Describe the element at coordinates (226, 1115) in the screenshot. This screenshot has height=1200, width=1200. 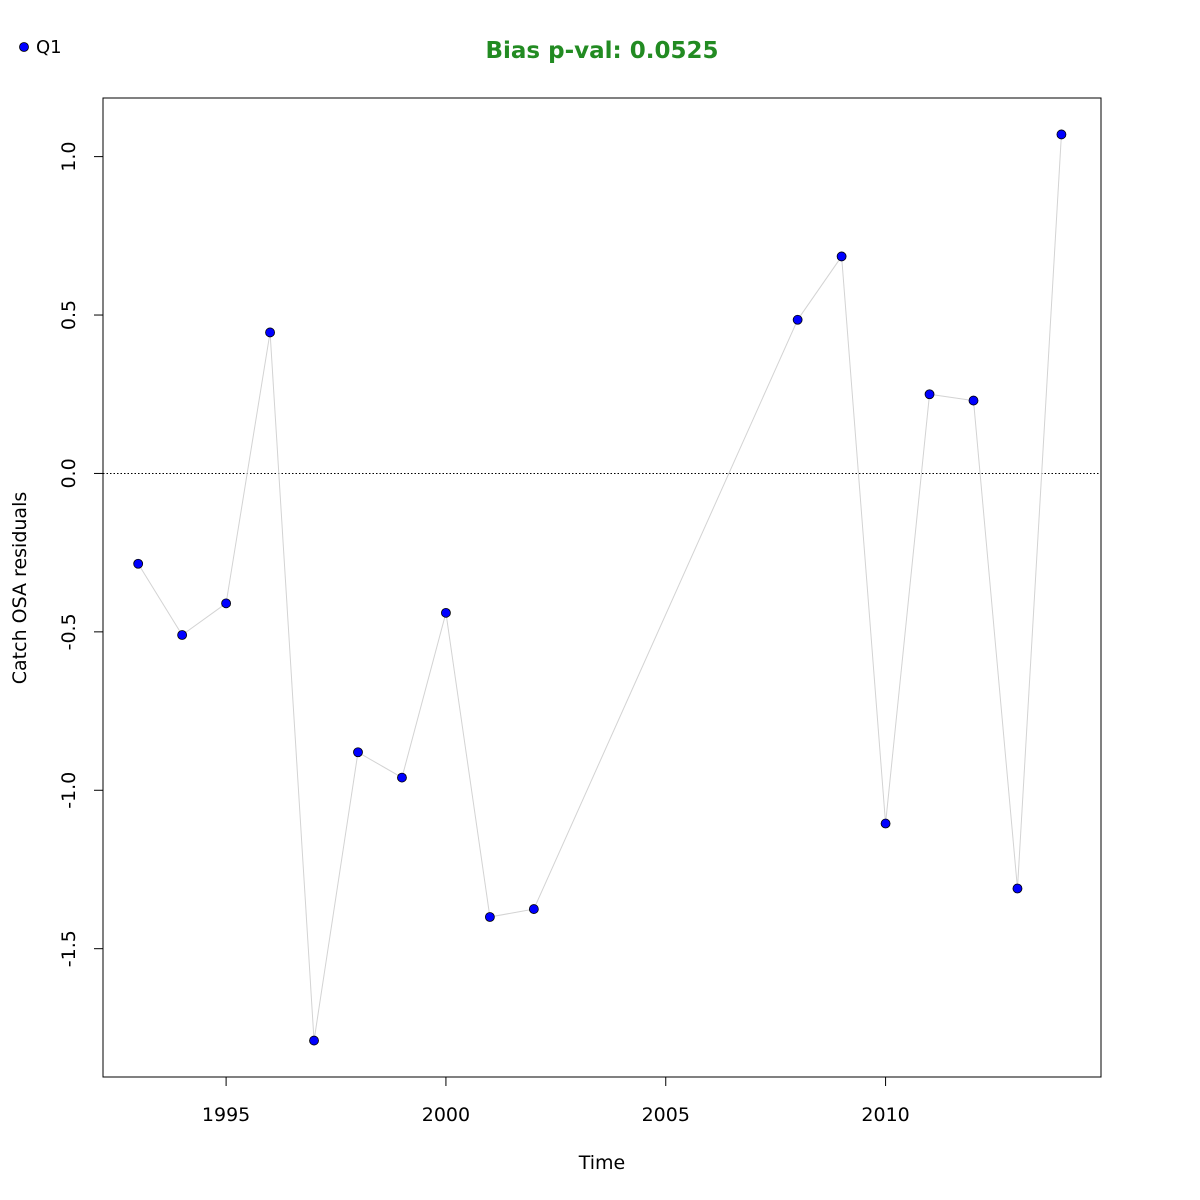
I see `x-tick-label: 1995` at that location.